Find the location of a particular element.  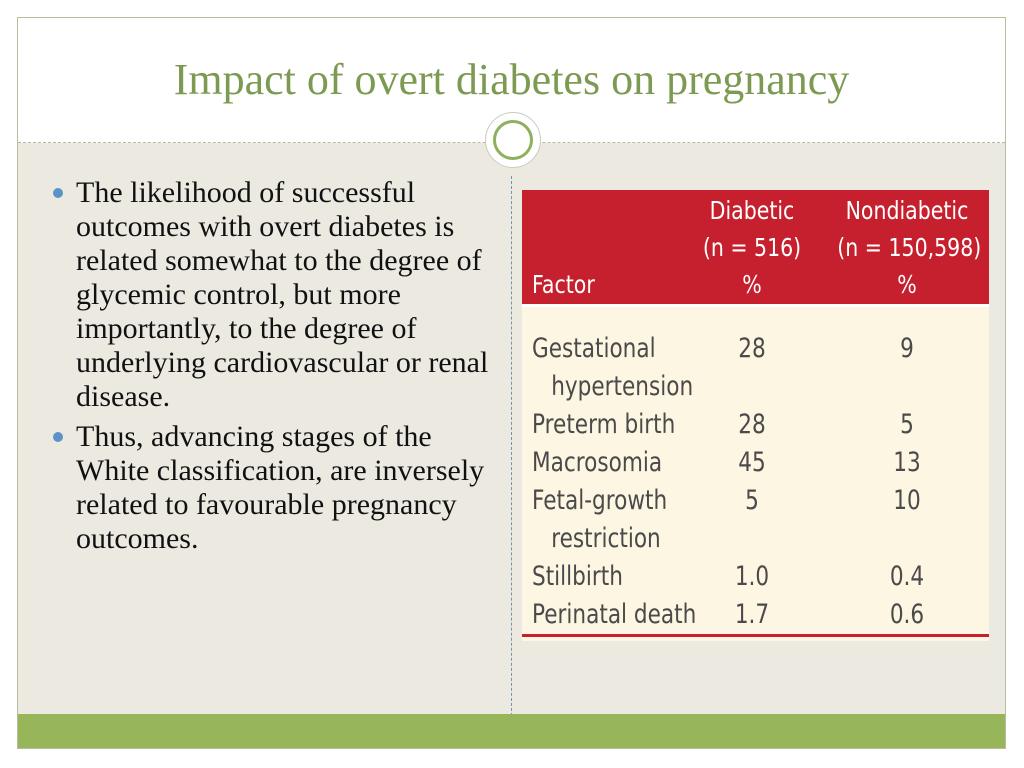

cell-factor-line: Fetal-growth is located at coordinates (600, 500).